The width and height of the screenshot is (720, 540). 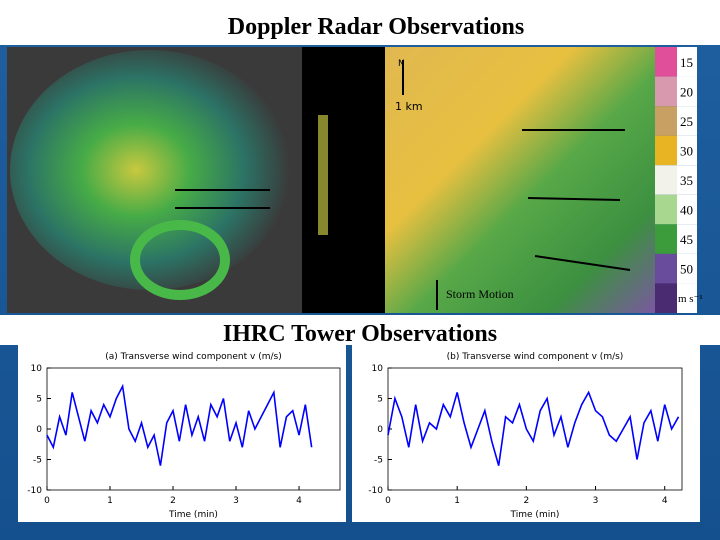 I want to click on eye-wall, so click(x=180, y=260).